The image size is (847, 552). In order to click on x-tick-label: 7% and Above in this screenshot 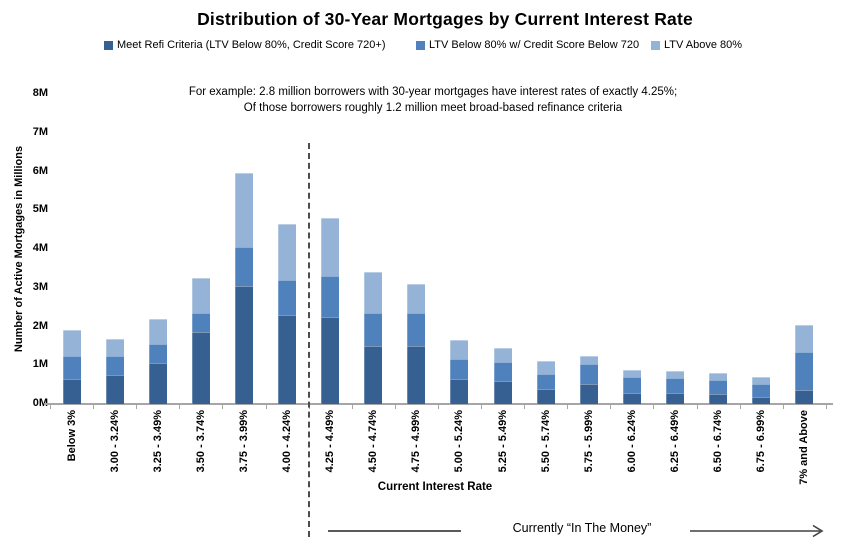, I will do `click(804, 447)`.